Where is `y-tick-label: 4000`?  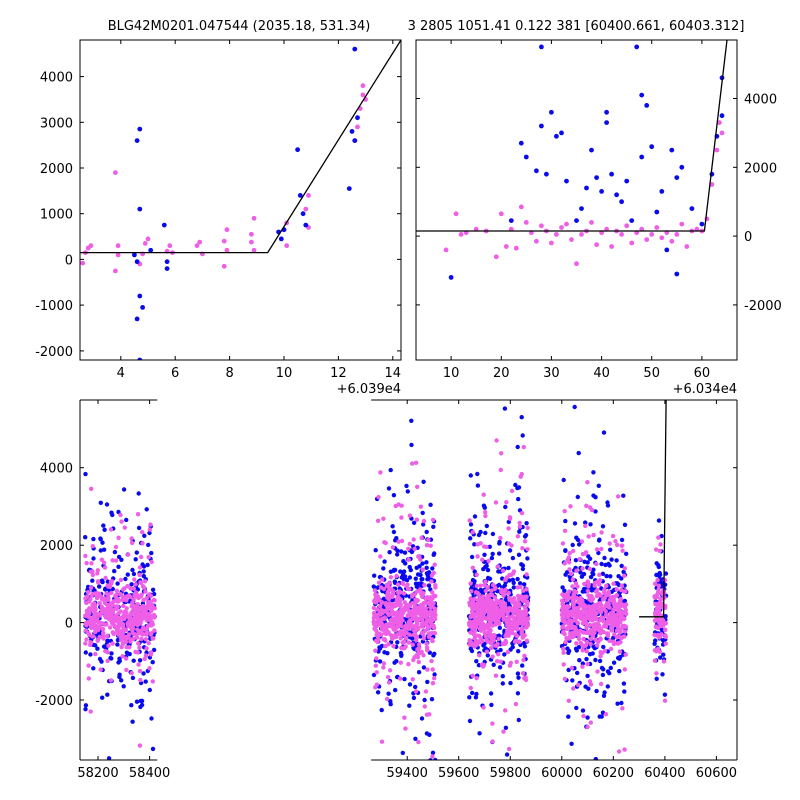
y-tick-label: 4000 is located at coordinates (760, 100).